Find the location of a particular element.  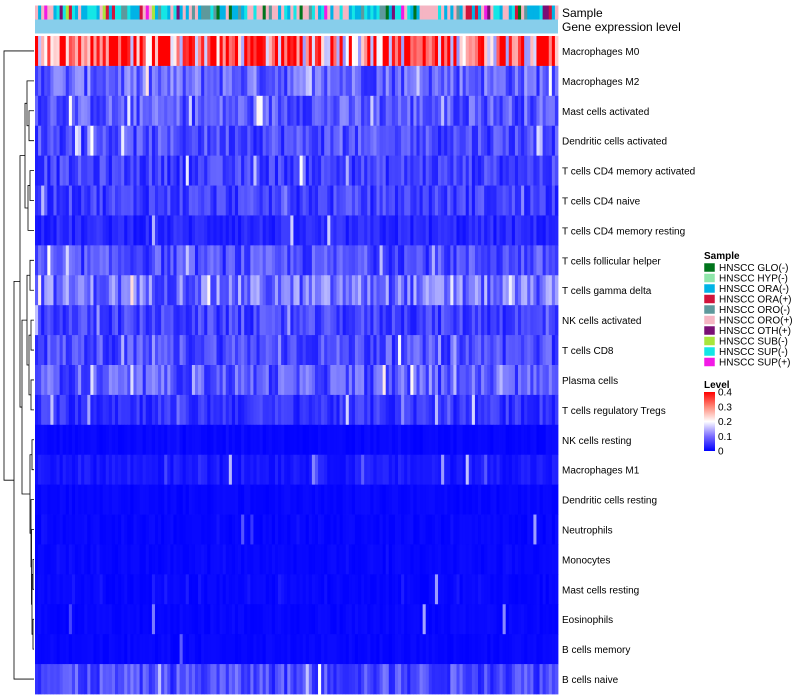

dendrogram-branch is located at coordinates (31, 126).